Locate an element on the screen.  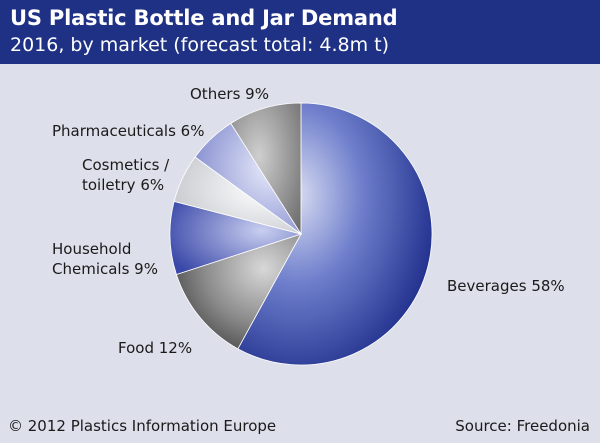
slice-others is located at coordinates (266, 169).